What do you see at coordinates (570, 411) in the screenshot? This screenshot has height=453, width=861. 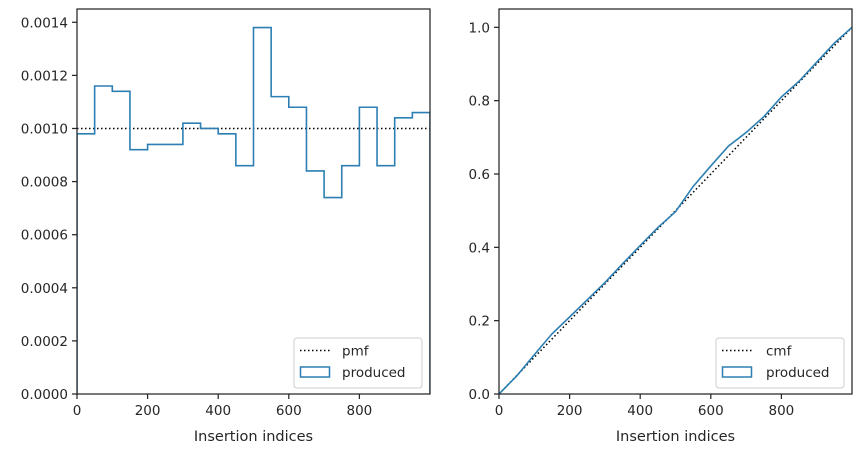 I see `right-x-tick-label: 200` at bounding box center [570, 411].